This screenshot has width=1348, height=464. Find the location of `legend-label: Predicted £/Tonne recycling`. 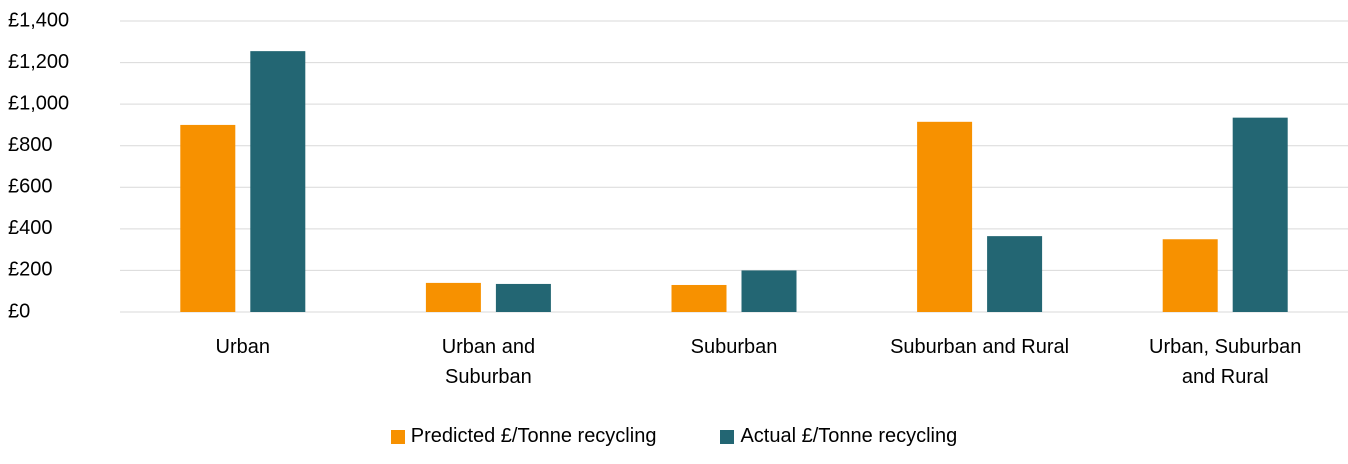

legend-label: Predicted £/Tonne recycling is located at coordinates (533, 436).